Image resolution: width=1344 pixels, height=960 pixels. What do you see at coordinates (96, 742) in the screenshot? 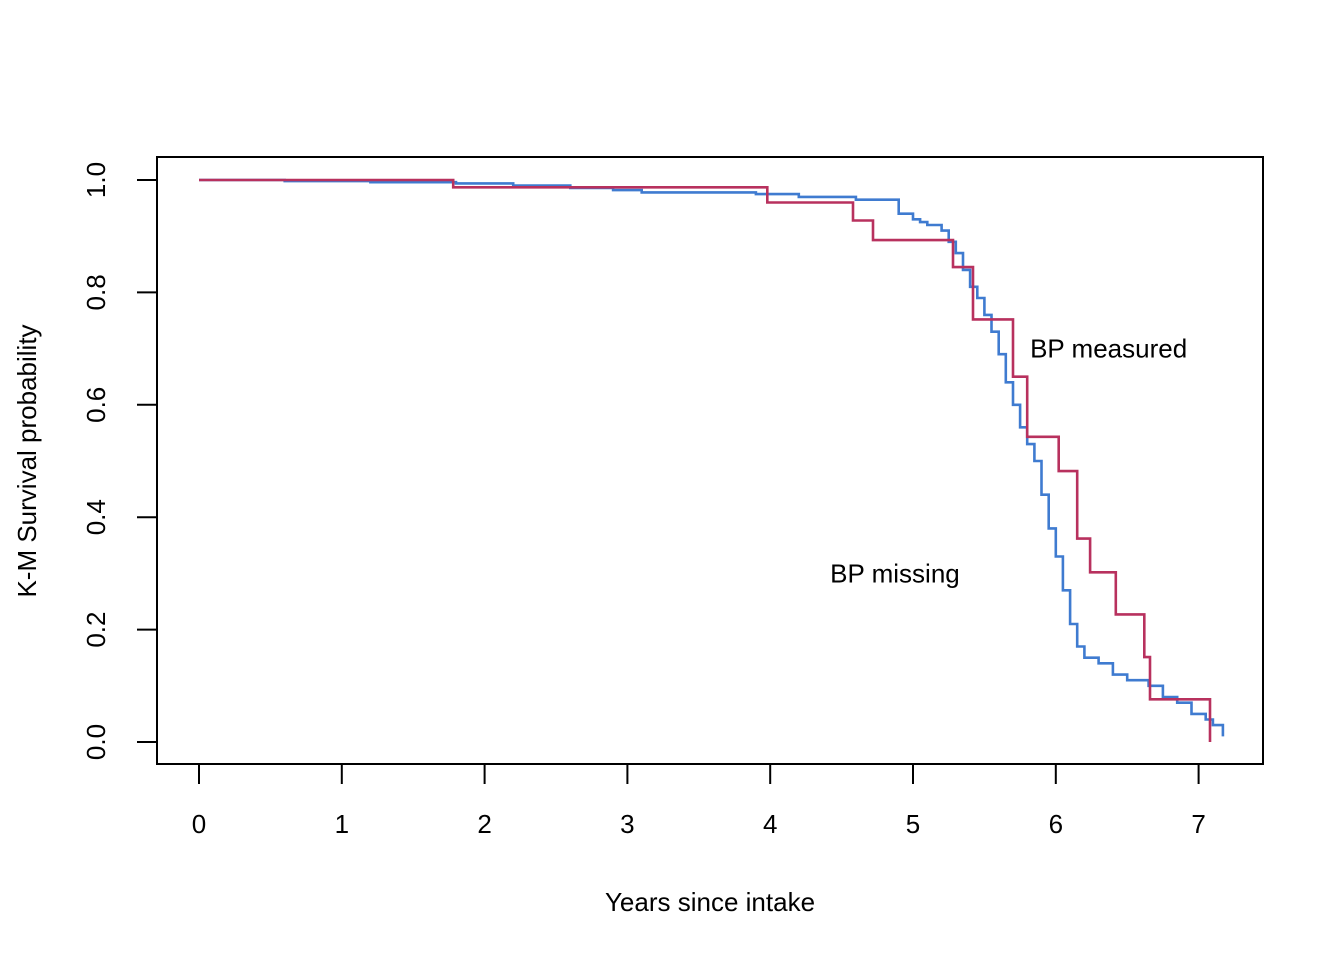
I see `y-tick-label: 0.0` at bounding box center [96, 742].